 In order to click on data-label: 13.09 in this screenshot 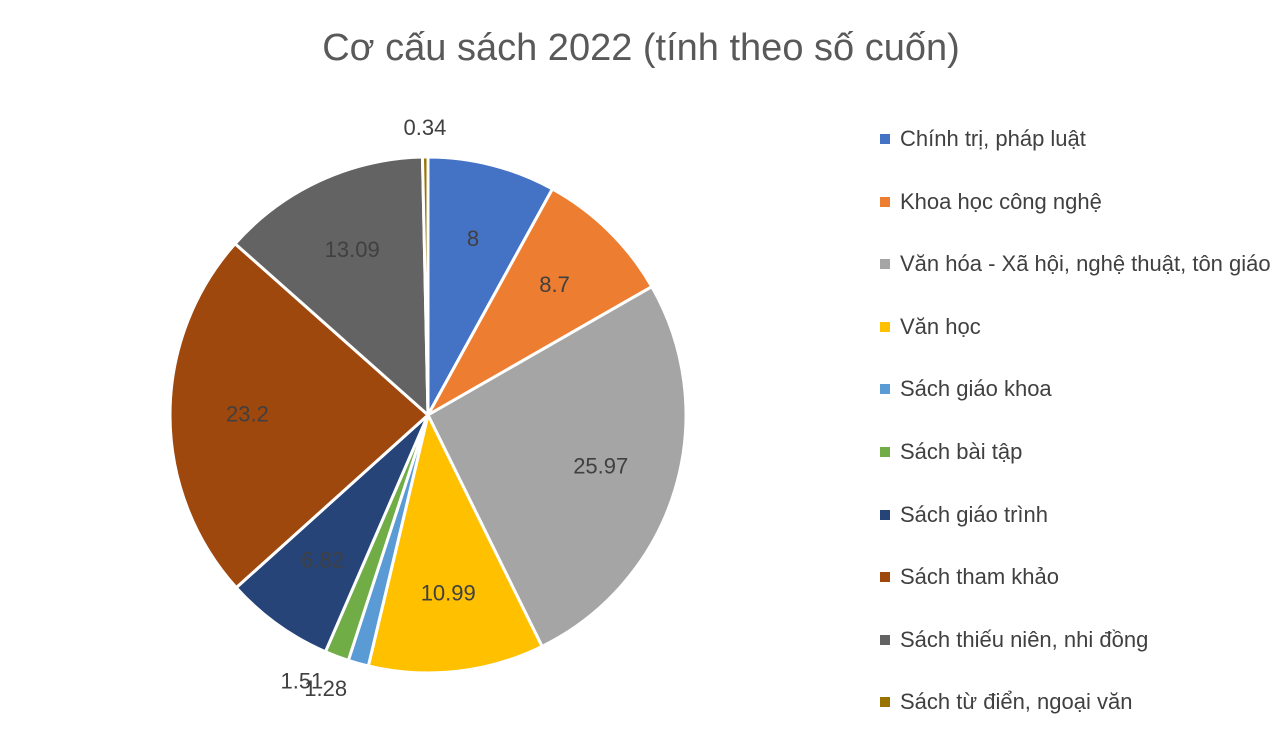, I will do `click(352, 249)`.